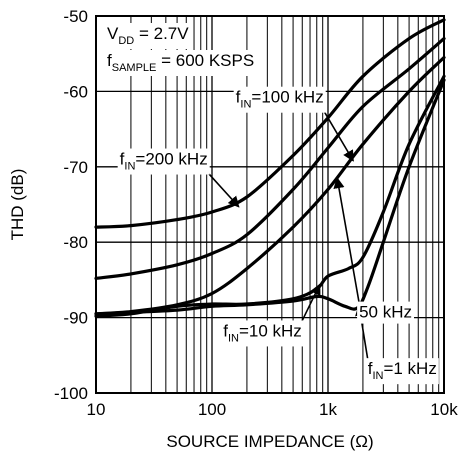 The image size is (466, 462). I want to click on series-label: 50 kHz, so click(385, 312).